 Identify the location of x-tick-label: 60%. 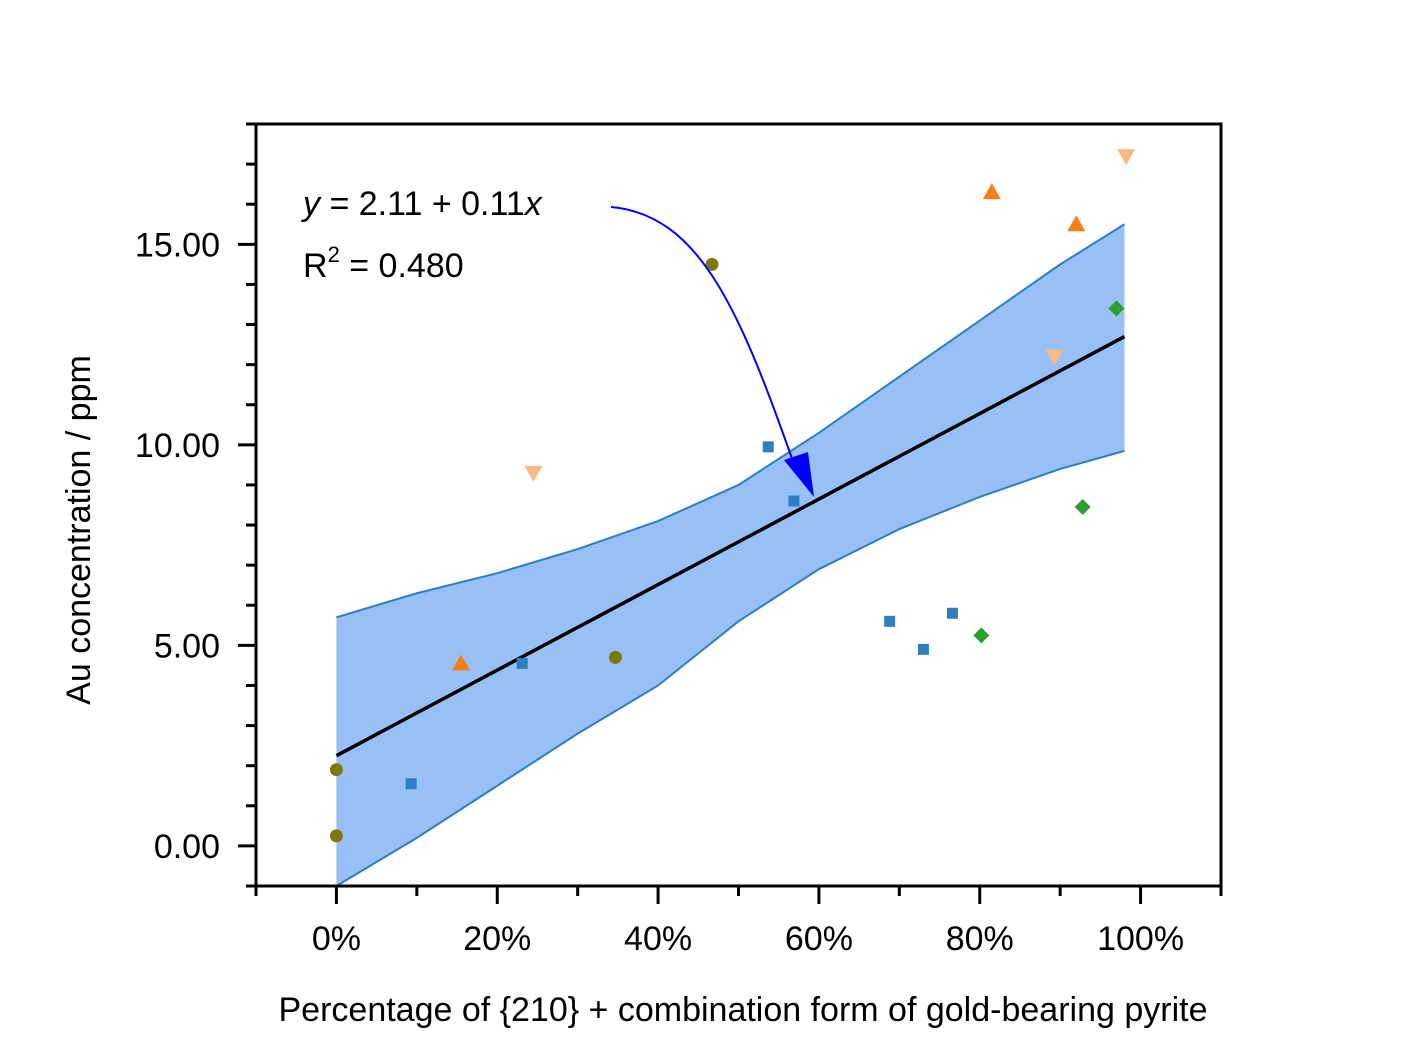
(819, 939).